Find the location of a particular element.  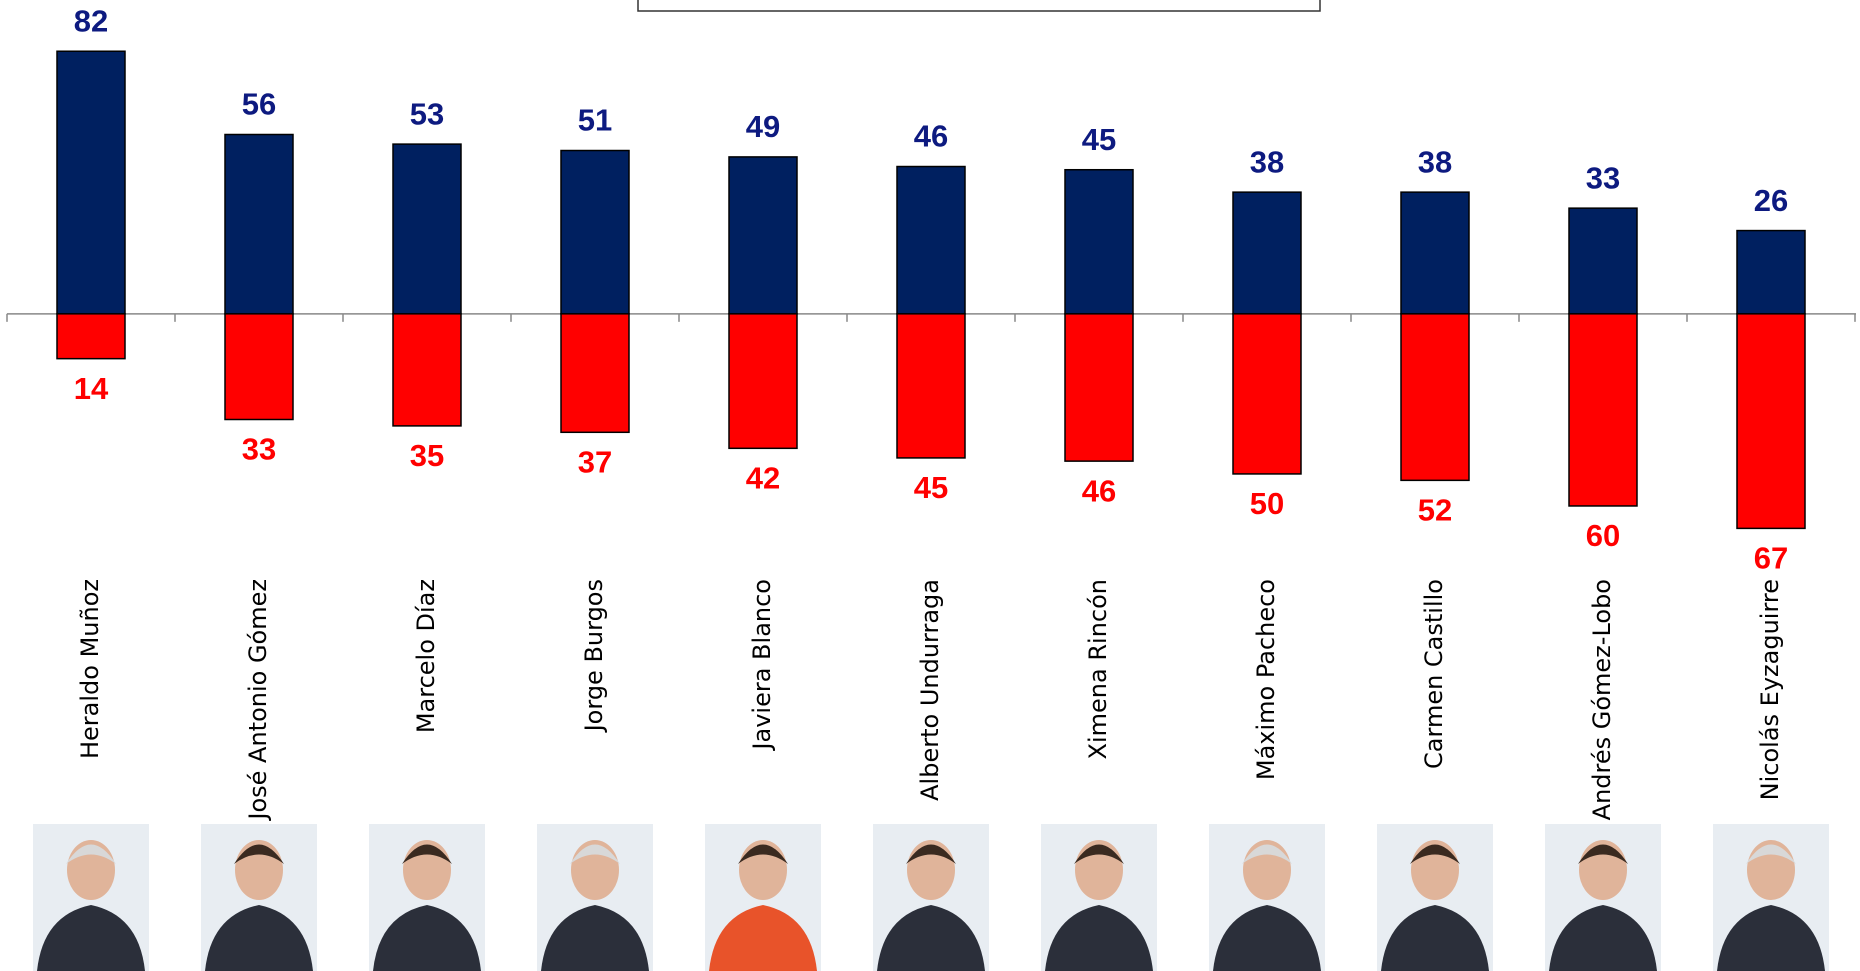

x-tick-label: Marcelo Díaz is located at coordinates (426, 656).